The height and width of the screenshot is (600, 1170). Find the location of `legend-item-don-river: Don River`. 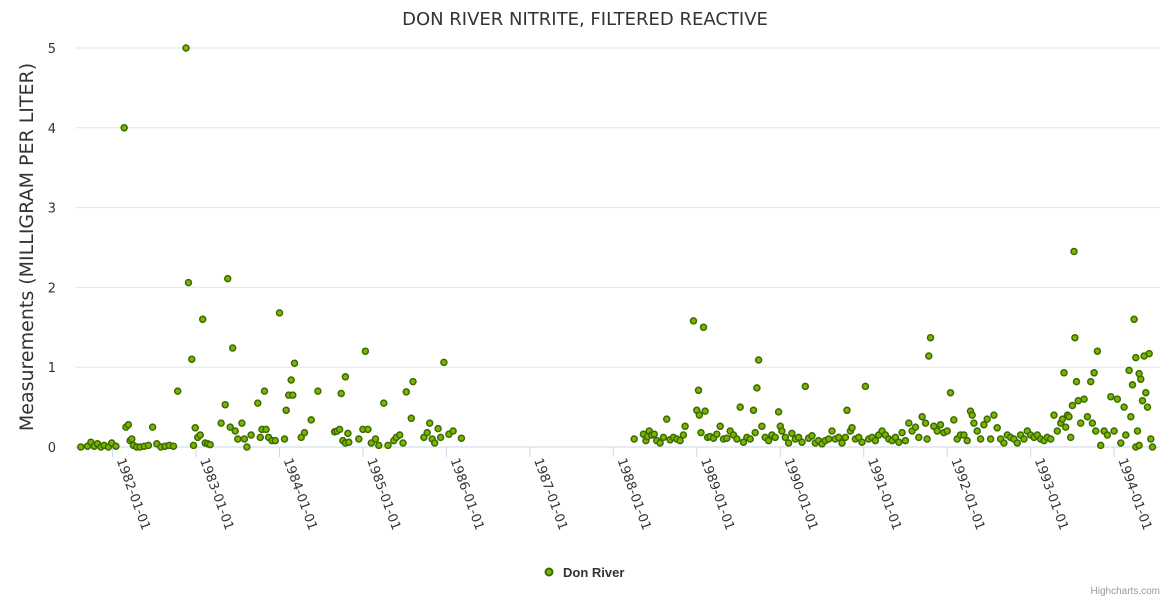

legend-item-don-river: Don River is located at coordinates (593, 572).